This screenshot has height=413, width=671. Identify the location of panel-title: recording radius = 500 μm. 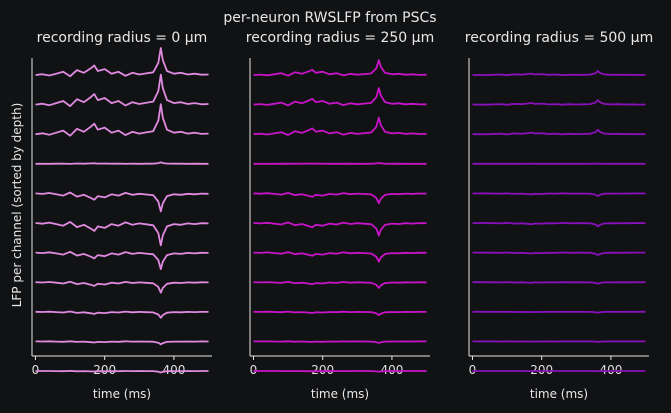
(559, 38).